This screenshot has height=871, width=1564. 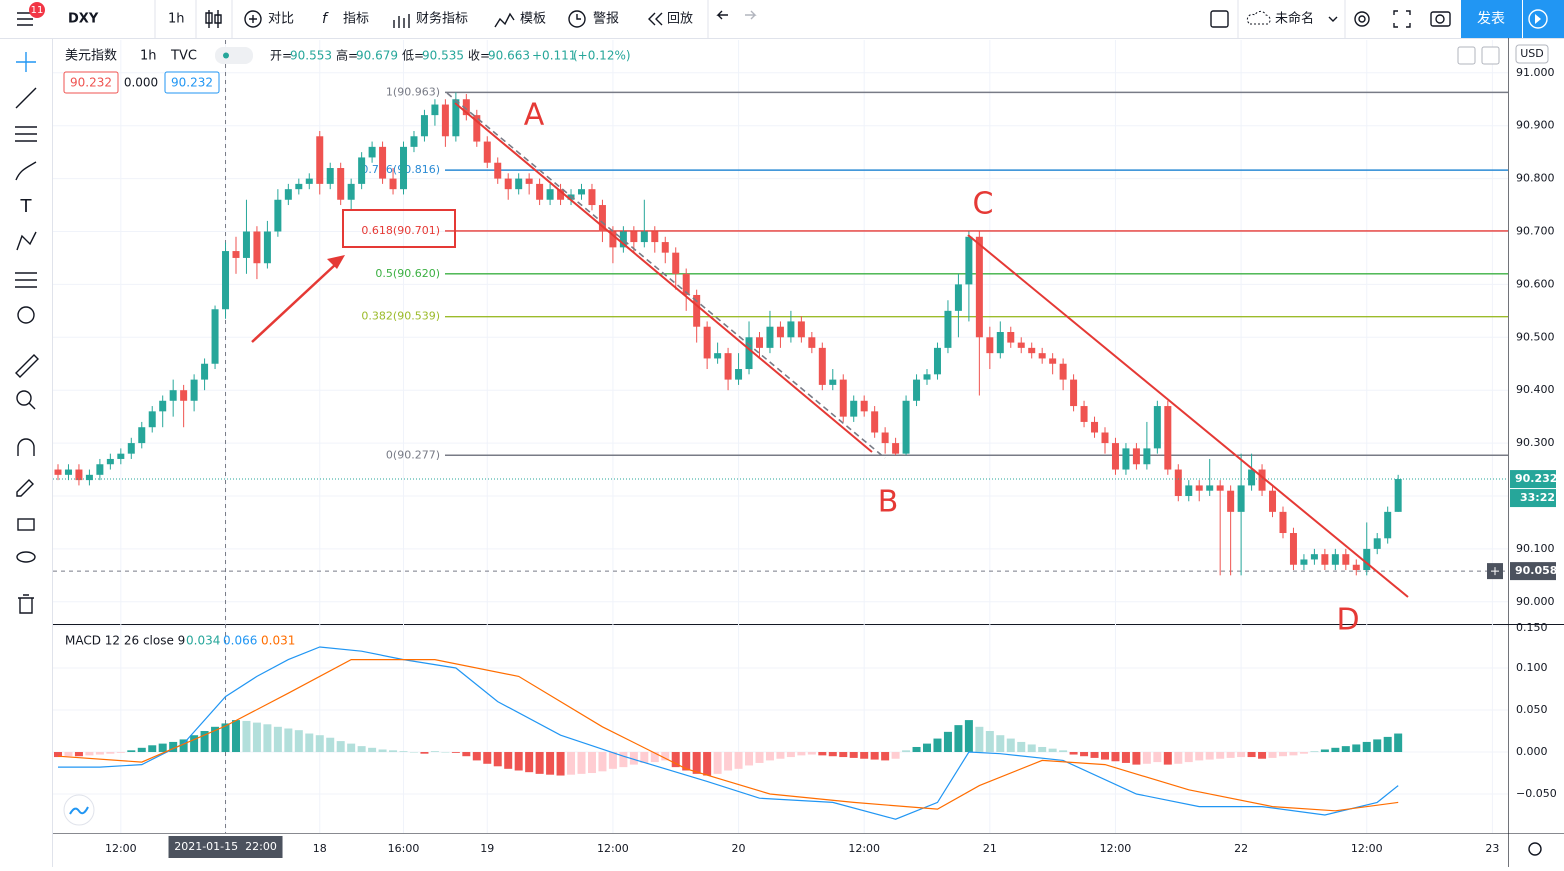 What do you see at coordinates (751, 15) in the screenshot?
I see `redo-button` at bounding box center [751, 15].